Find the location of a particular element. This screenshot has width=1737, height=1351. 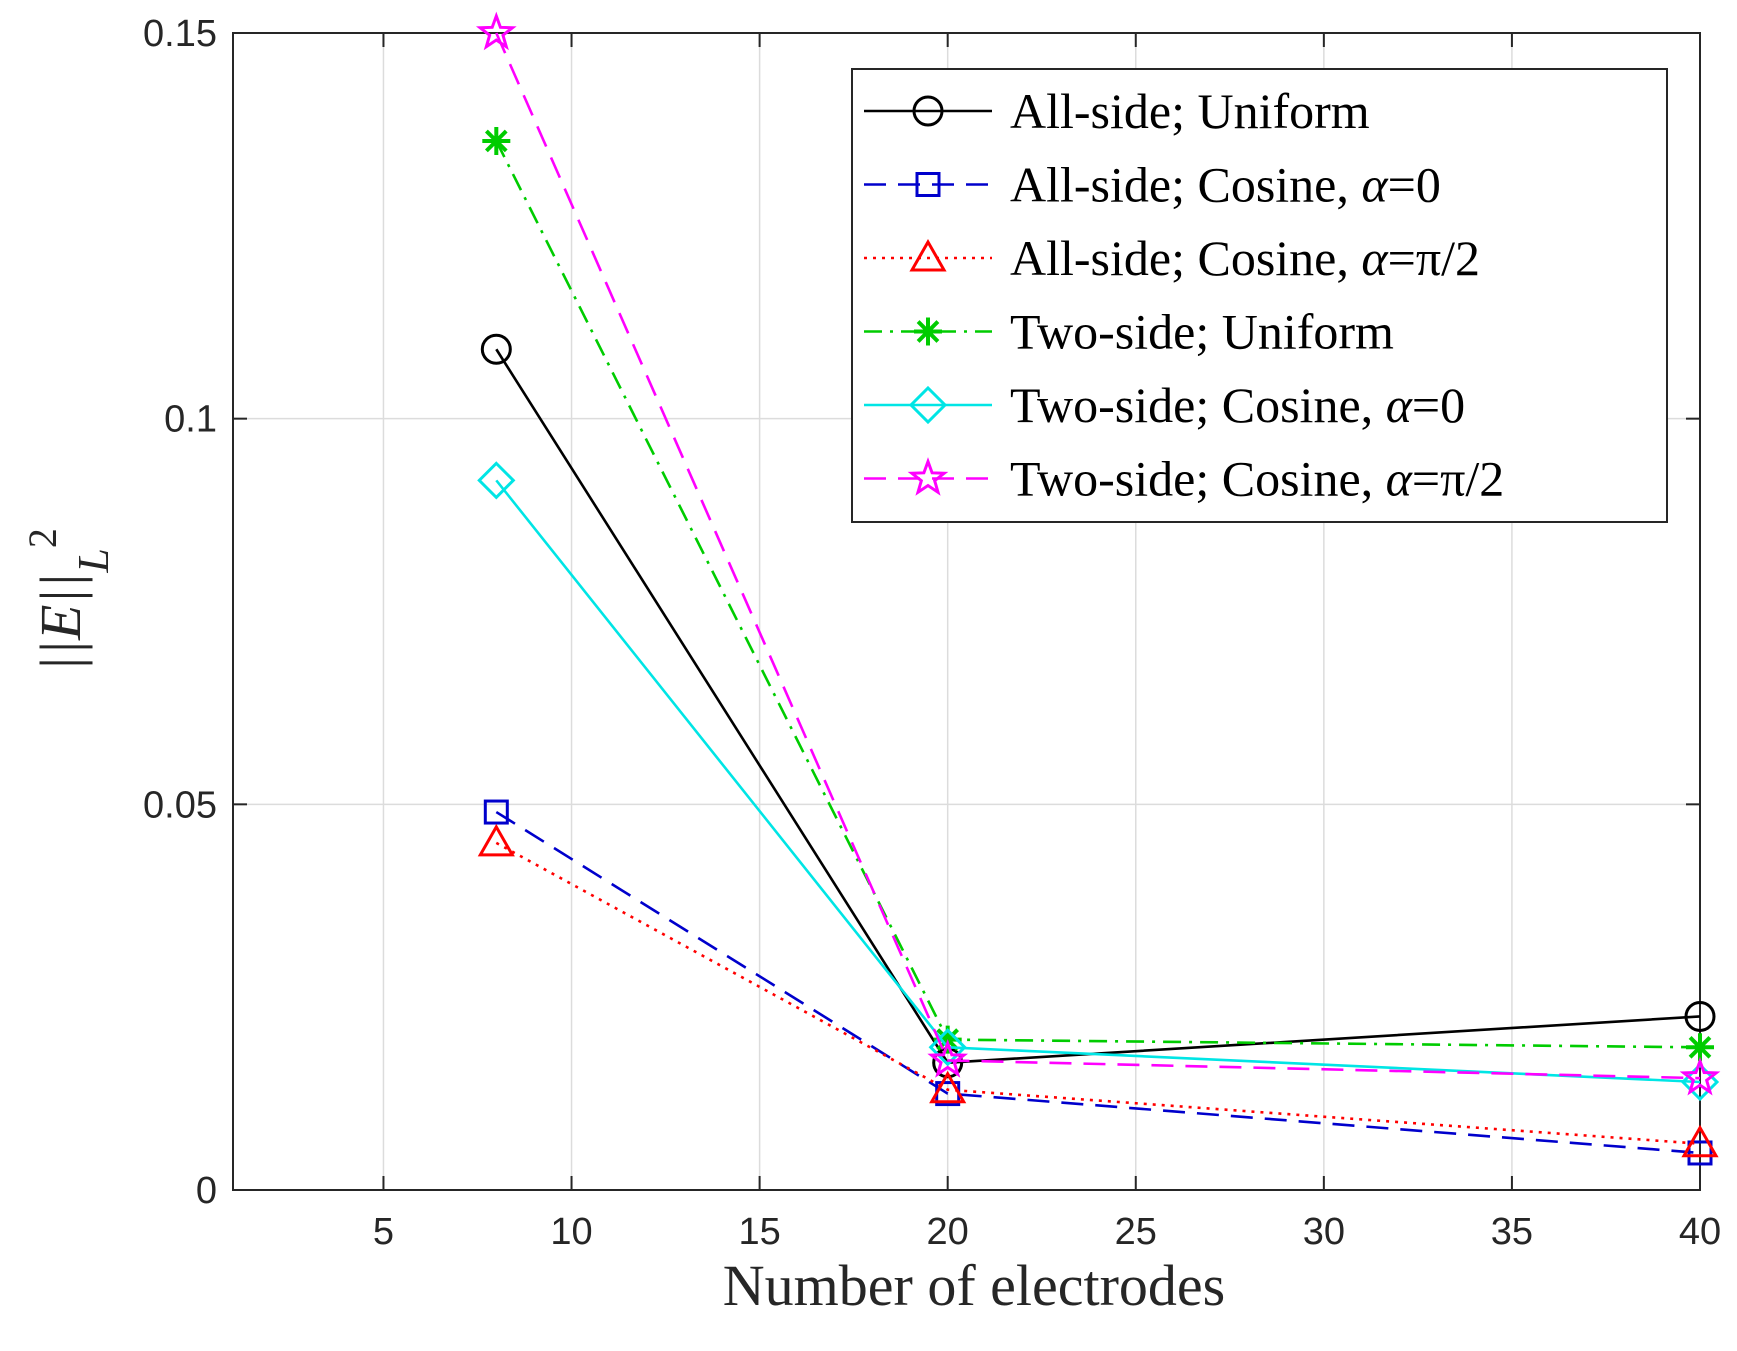

legend-item-3: Two-side; Uniform is located at coordinates (1129, 332).